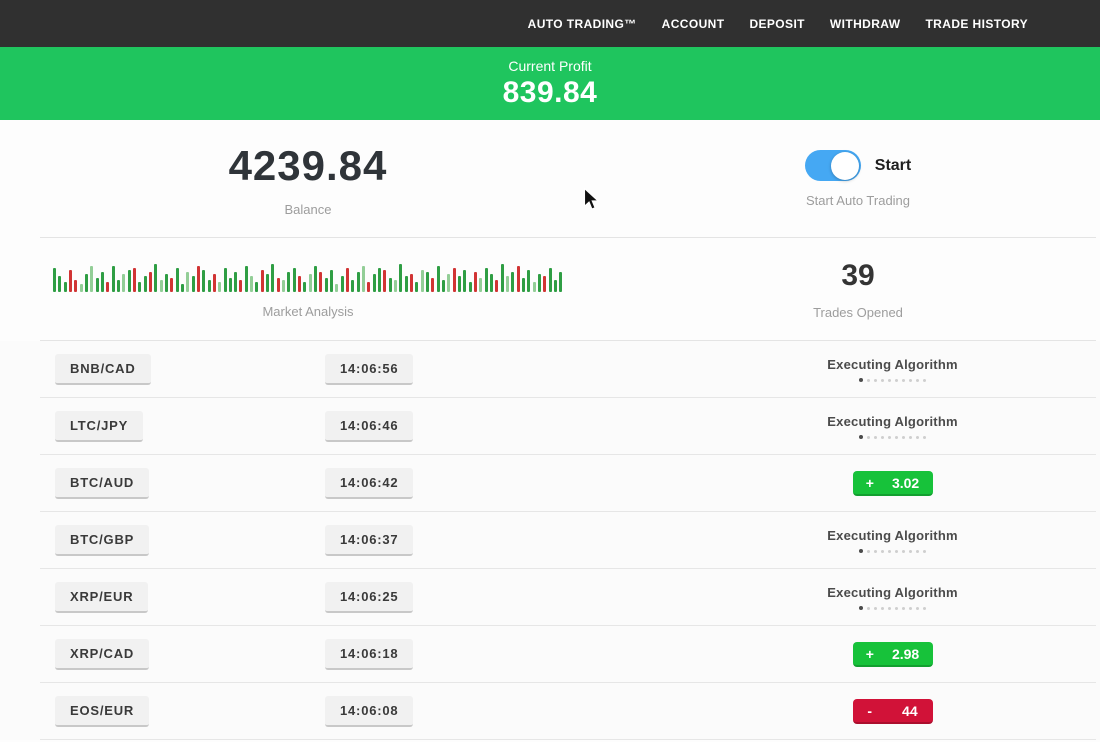 This screenshot has height=742, width=1100. I want to click on profit-banner-label: Current Profit, so click(550, 65).